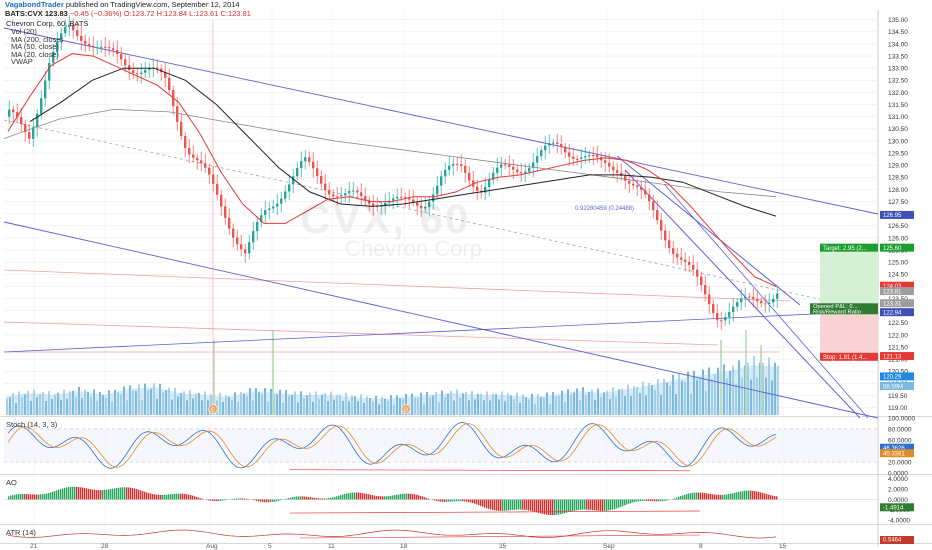  What do you see at coordinates (892, 216) in the screenshot?
I see `price-flag-label: 126.95` at bounding box center [892, 216].